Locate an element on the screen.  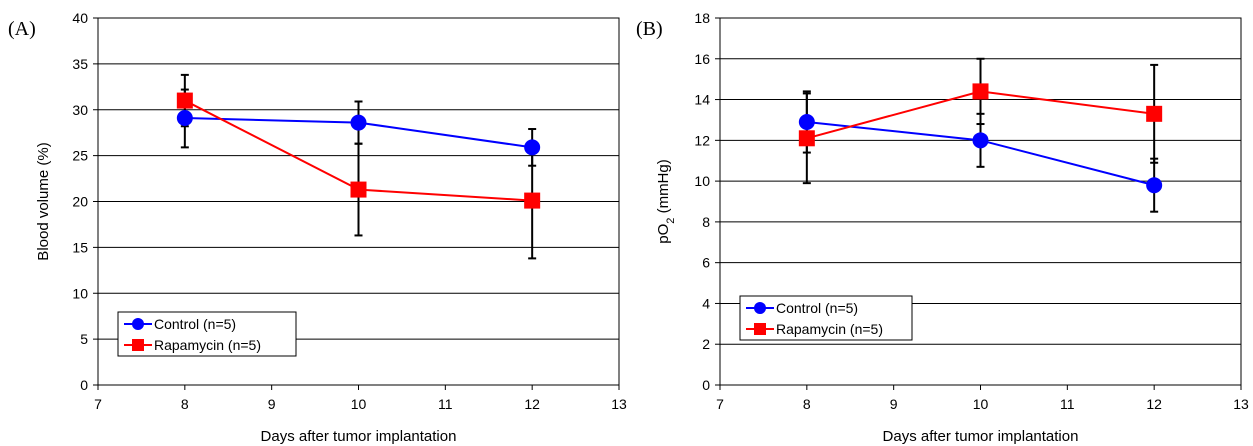
y-tick-label: 12 is located at coordinates (702, 140).